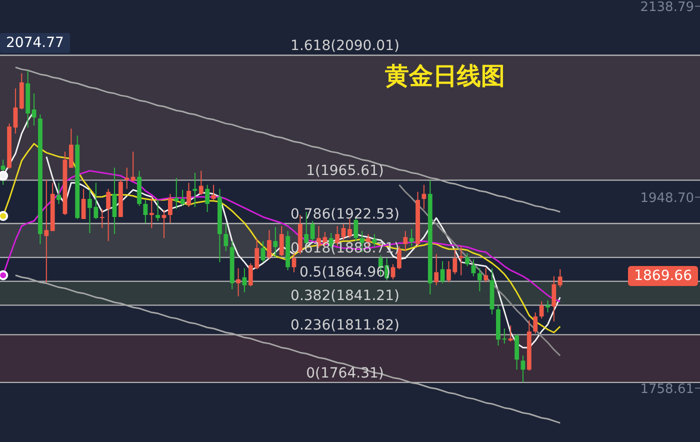 This screenshot has height=442, width=700. What do you see at coordinates (345, 46) in the screenshot?
I see `ref-line-label: 1.618(2090.01)` at bounding box center [345, 46].